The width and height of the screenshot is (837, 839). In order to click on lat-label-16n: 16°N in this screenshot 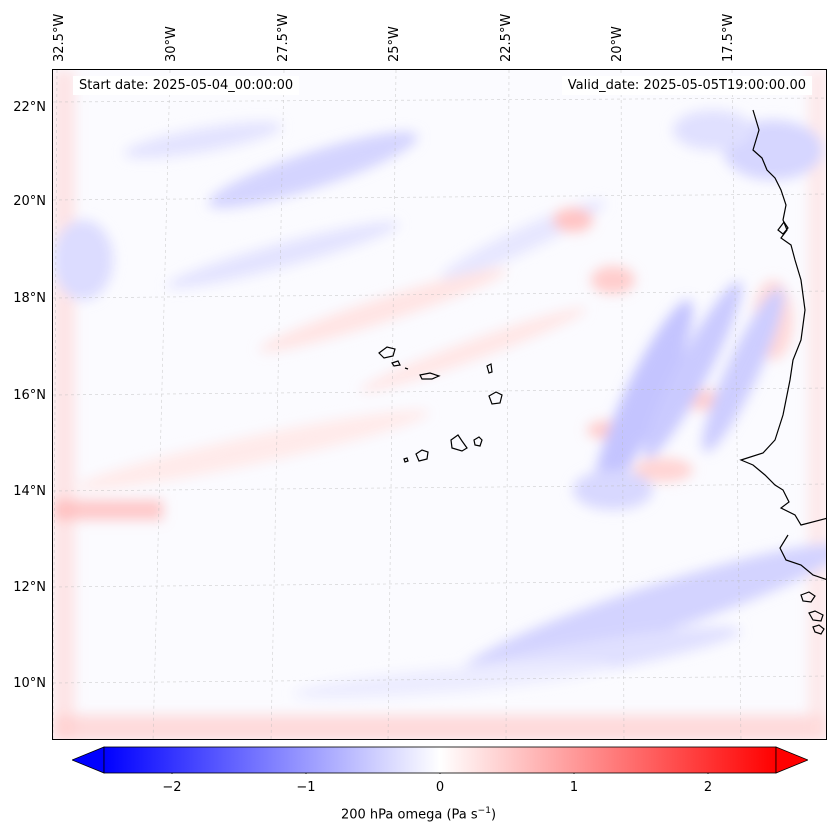, I will do `click(29, 395)`.